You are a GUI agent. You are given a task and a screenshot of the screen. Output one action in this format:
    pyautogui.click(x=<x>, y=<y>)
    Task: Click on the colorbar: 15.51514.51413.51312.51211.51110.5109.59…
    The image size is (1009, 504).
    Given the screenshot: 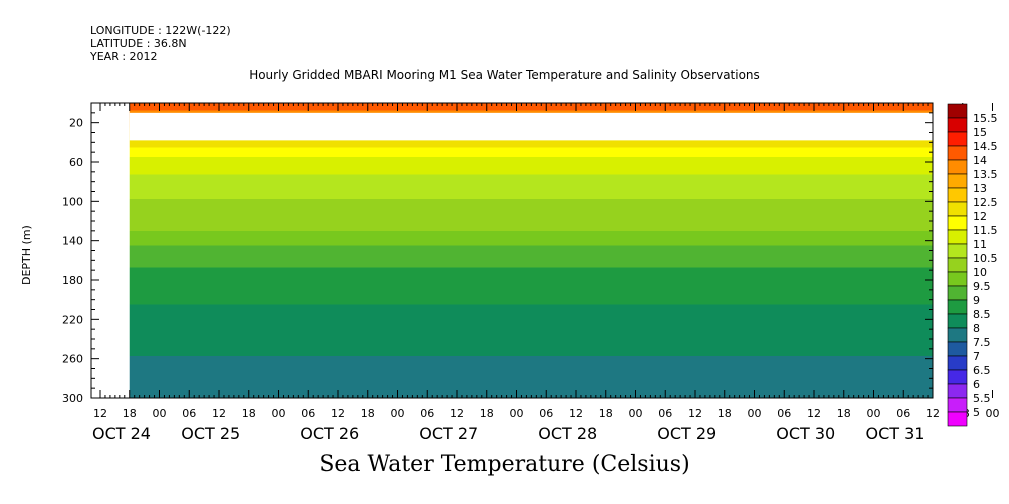 What is the action you would take?
    pyautogui.click(x=972, y=265)
    